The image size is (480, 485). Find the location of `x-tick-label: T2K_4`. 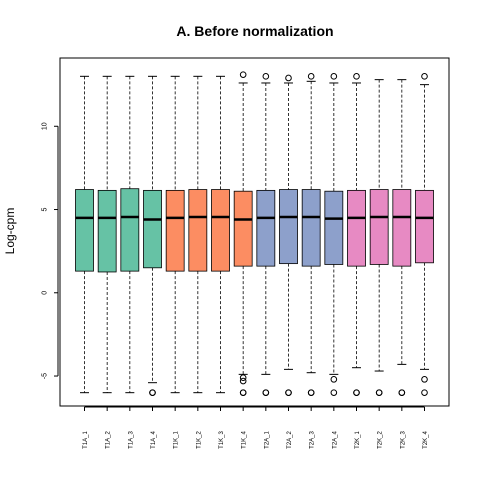

x-tick-label: T2K_4 is located at coordinates (426, 440).